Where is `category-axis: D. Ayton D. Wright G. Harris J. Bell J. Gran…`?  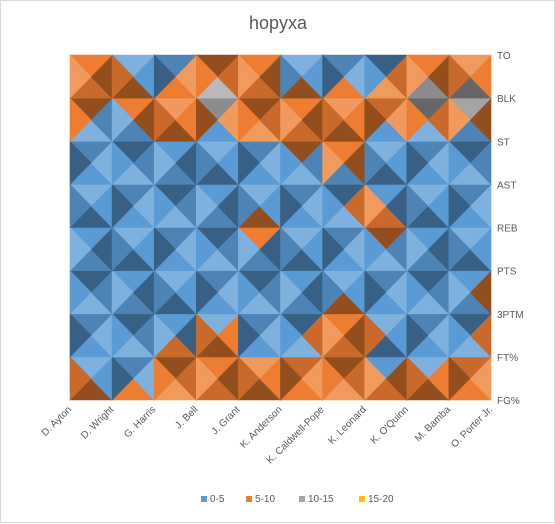 category-axis: D. Ayton D. Wright G. Harris J. Bell J. Gran… is located at coordinates (267, 435).